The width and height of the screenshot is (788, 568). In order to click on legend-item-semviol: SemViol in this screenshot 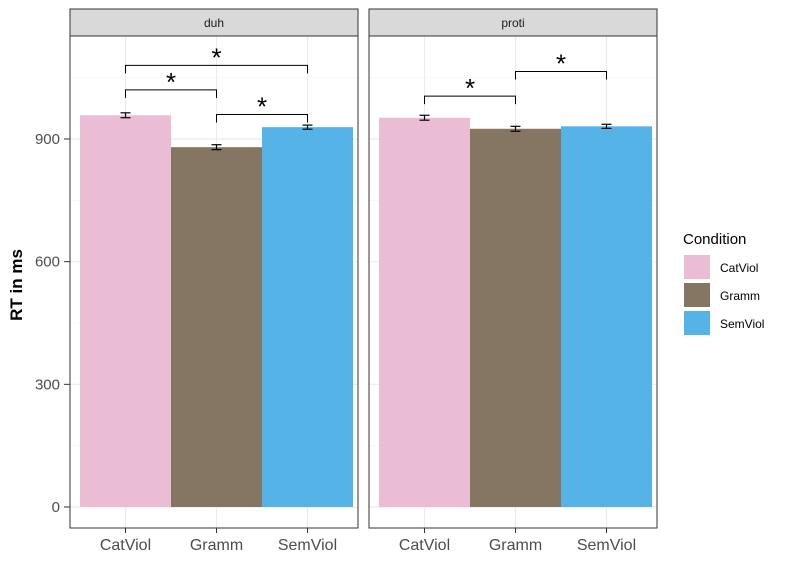, I will do `click(724, 323)`.